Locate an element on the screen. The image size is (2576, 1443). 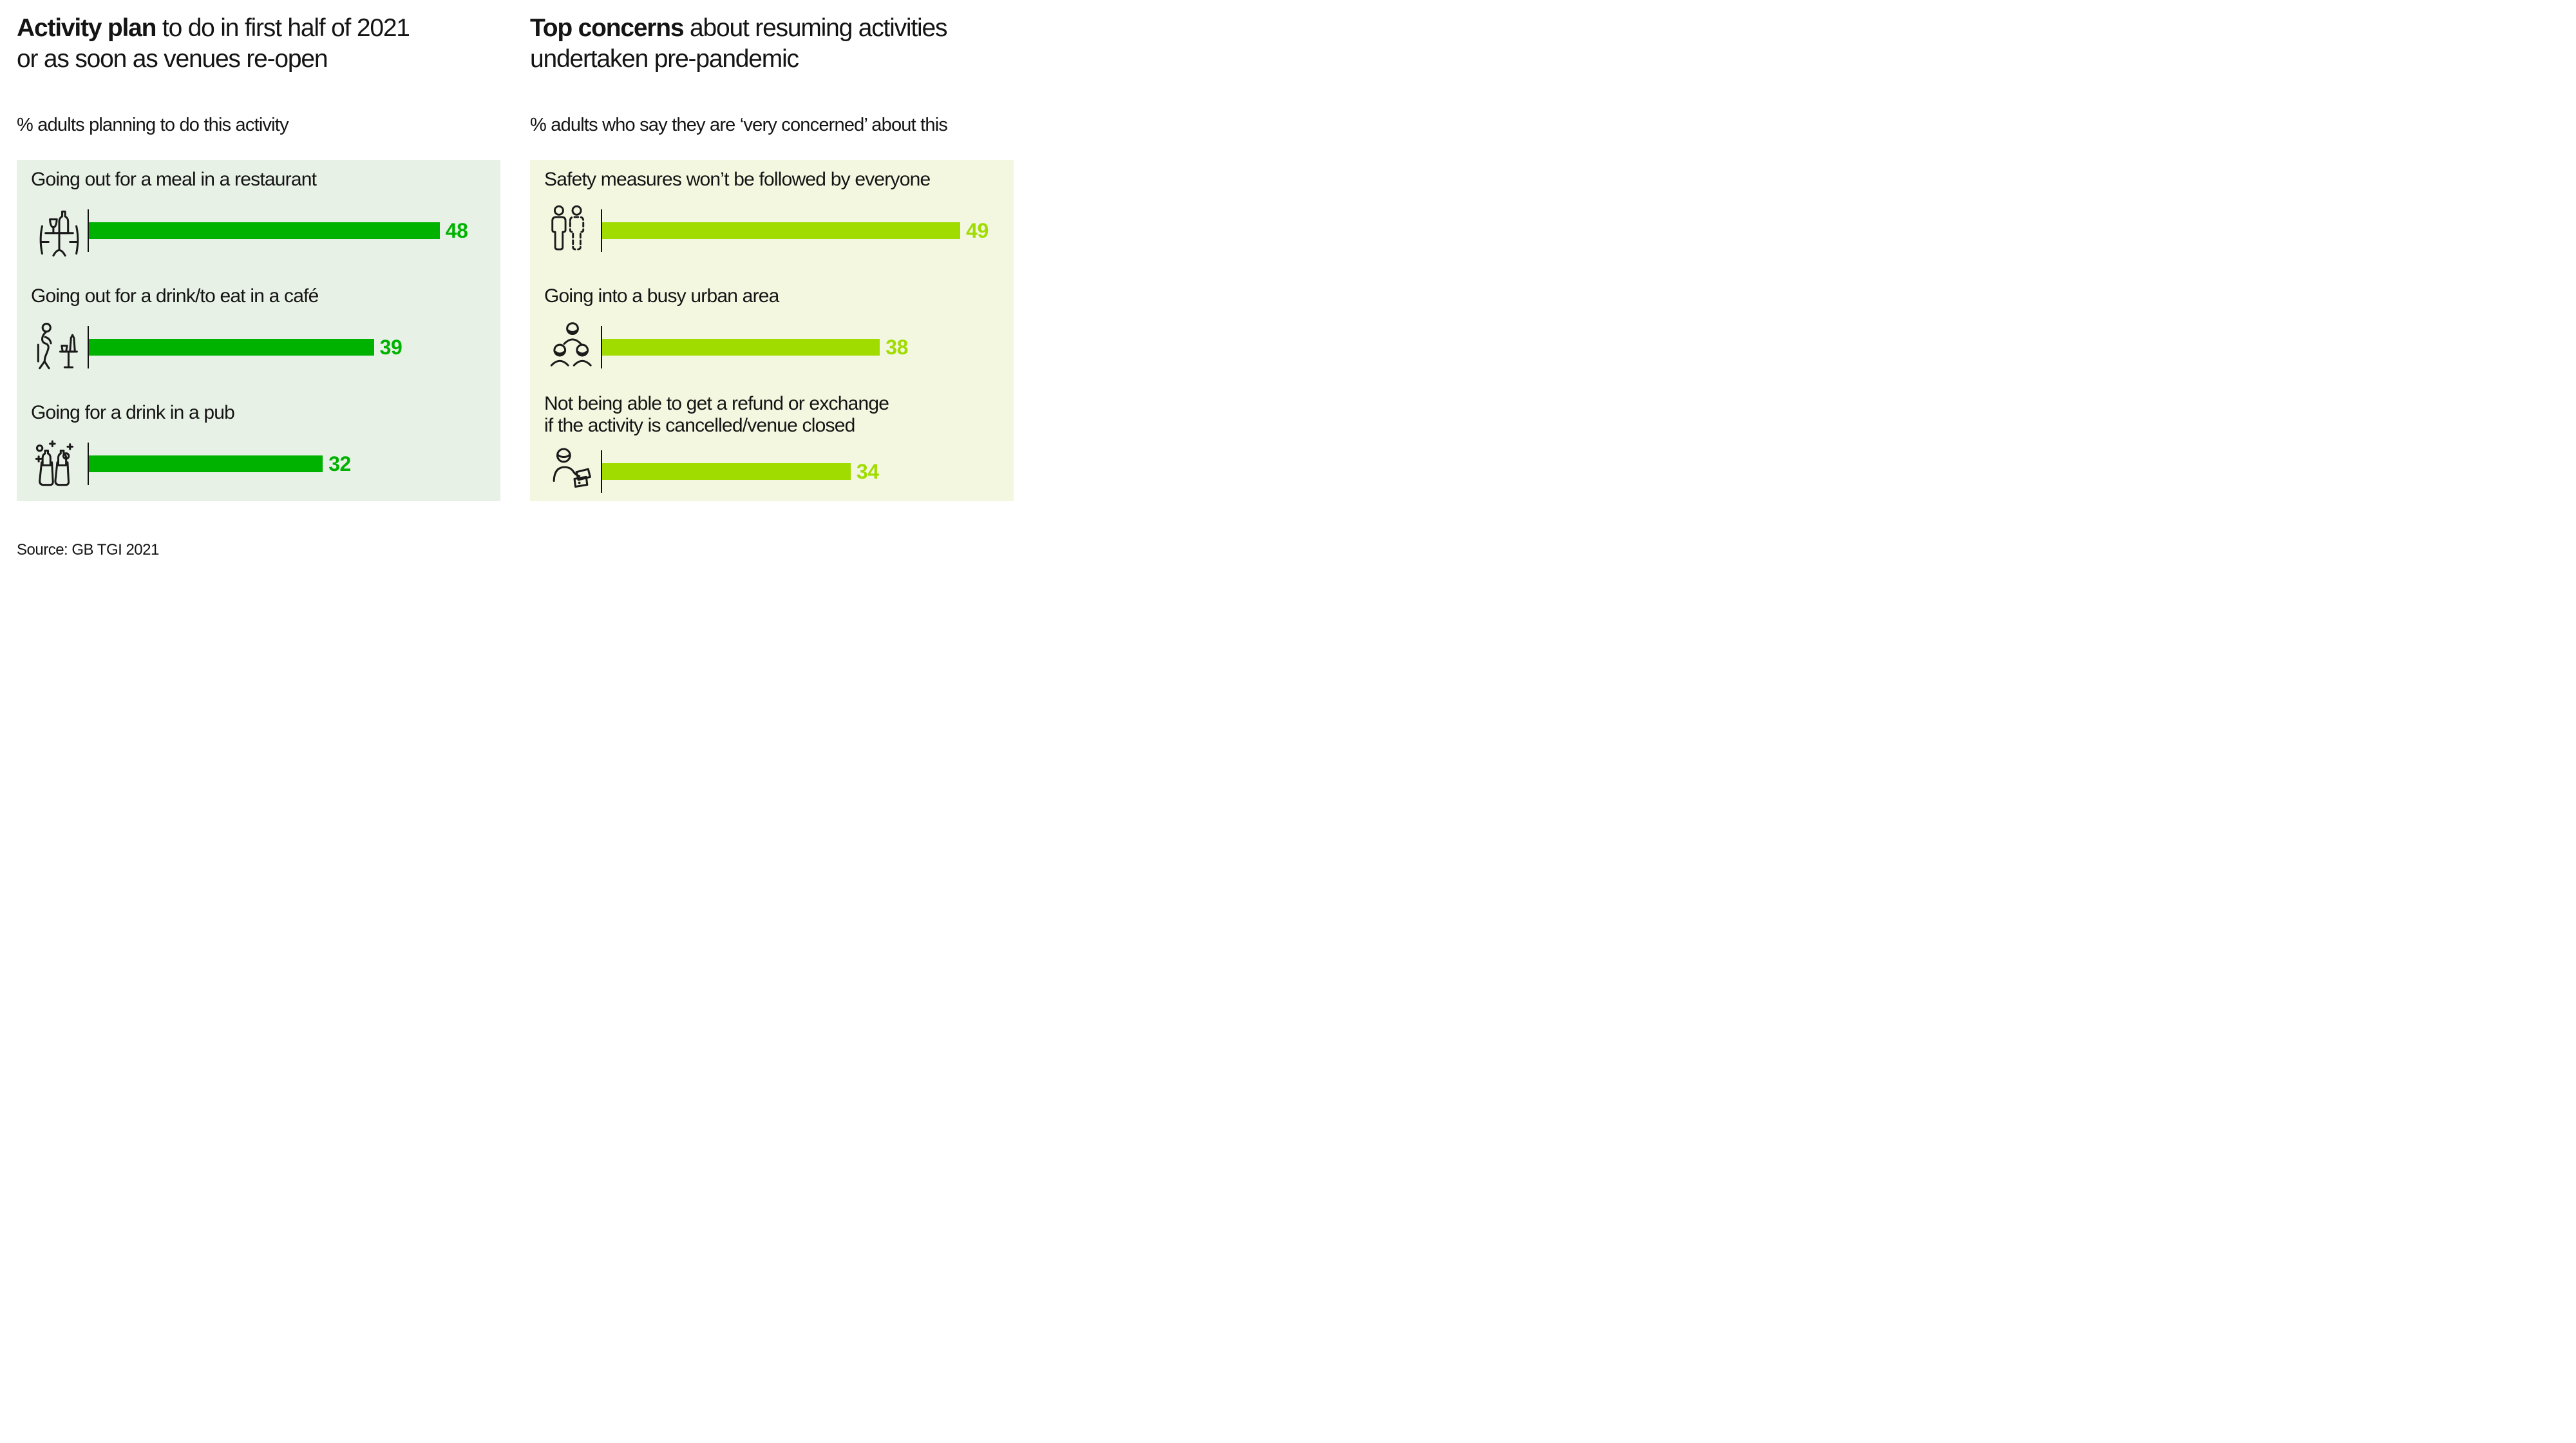
restaurant-table-icon is located at coordinates (59, 233).